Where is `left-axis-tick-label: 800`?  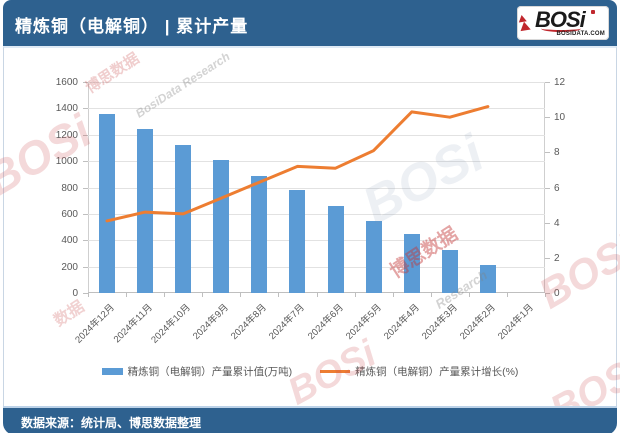
left-axis-tick-label: 800 is located at coordinates (69, 188).